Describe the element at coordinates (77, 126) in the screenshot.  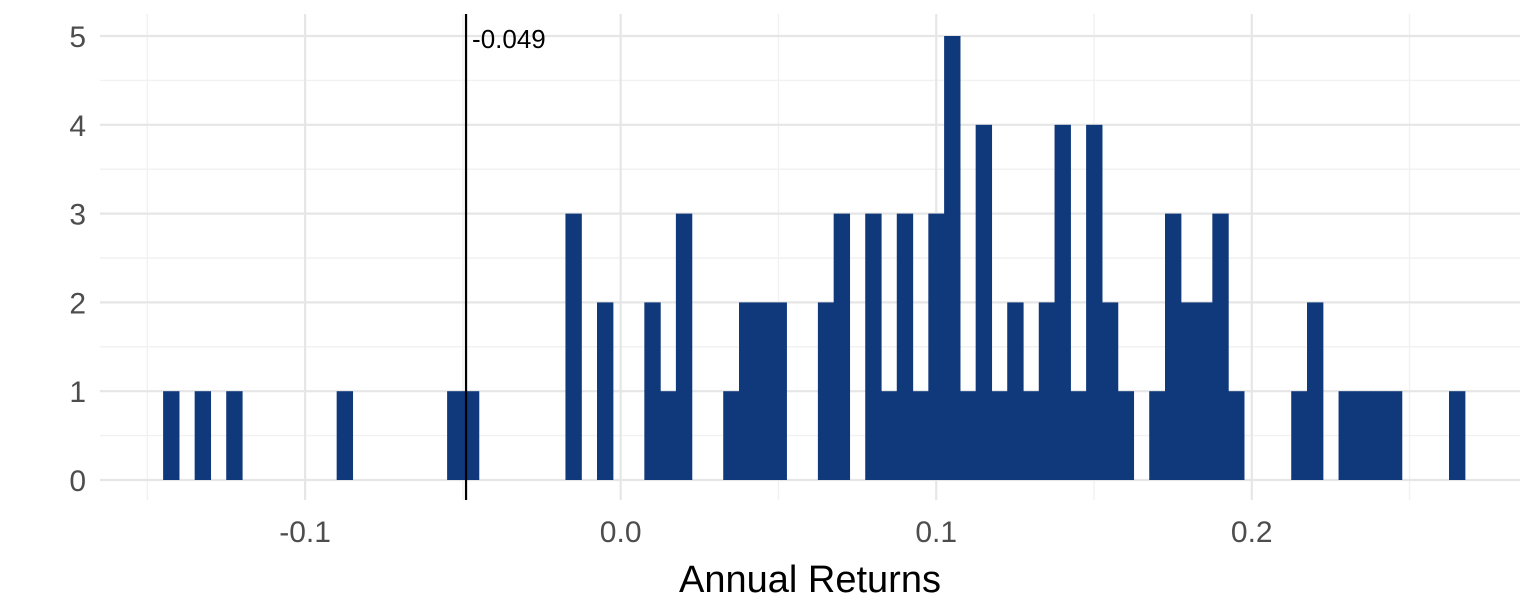
I see `y-tick-label: 4` at that location.